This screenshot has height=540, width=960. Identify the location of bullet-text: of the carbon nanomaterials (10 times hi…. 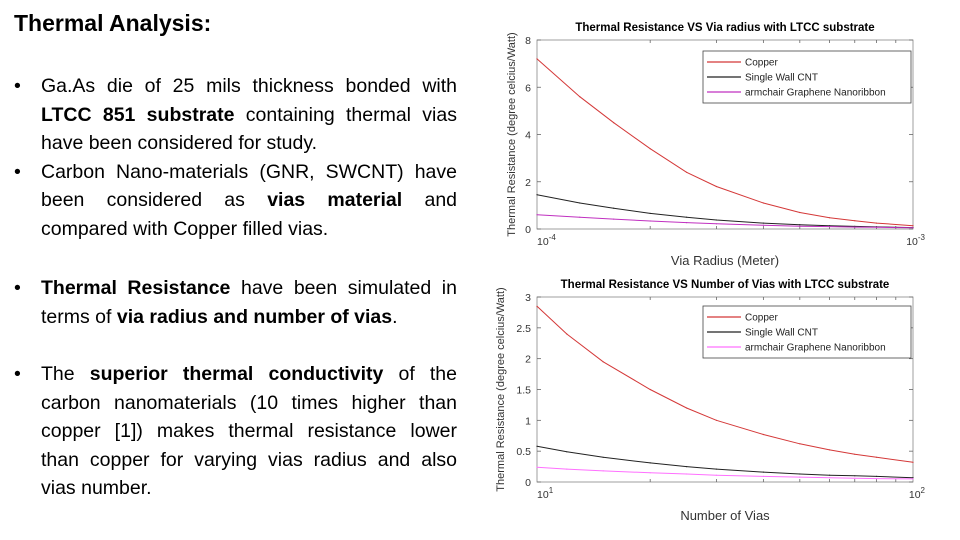
(249, 431).